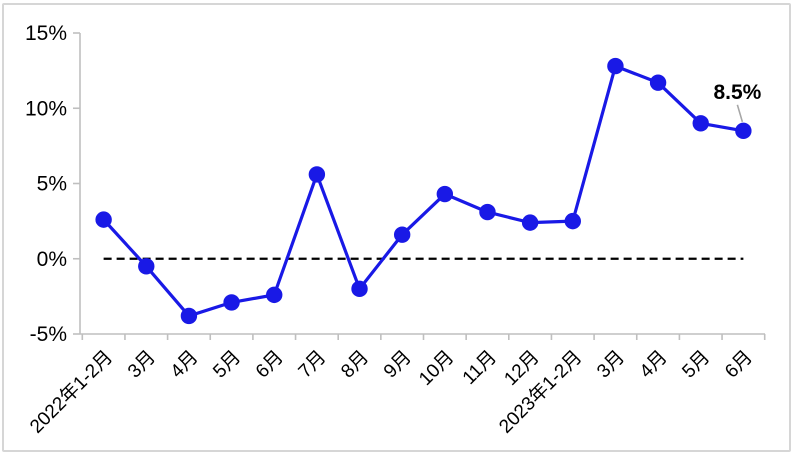  I want to click on x-axis-category-label: 8月, so click(355, 365).